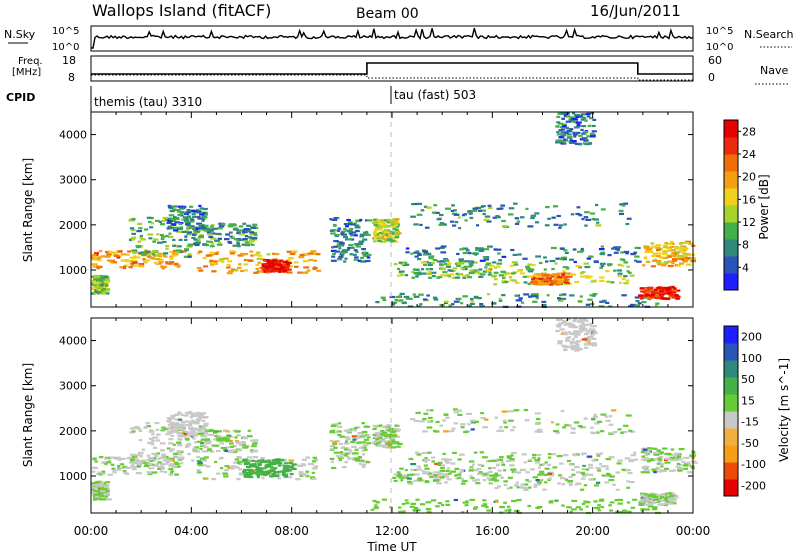 The image size is (800, 554). Describe the element at coordinates (73, 225) in the screenshot. I see `y-tick-label: 2000` at that location.